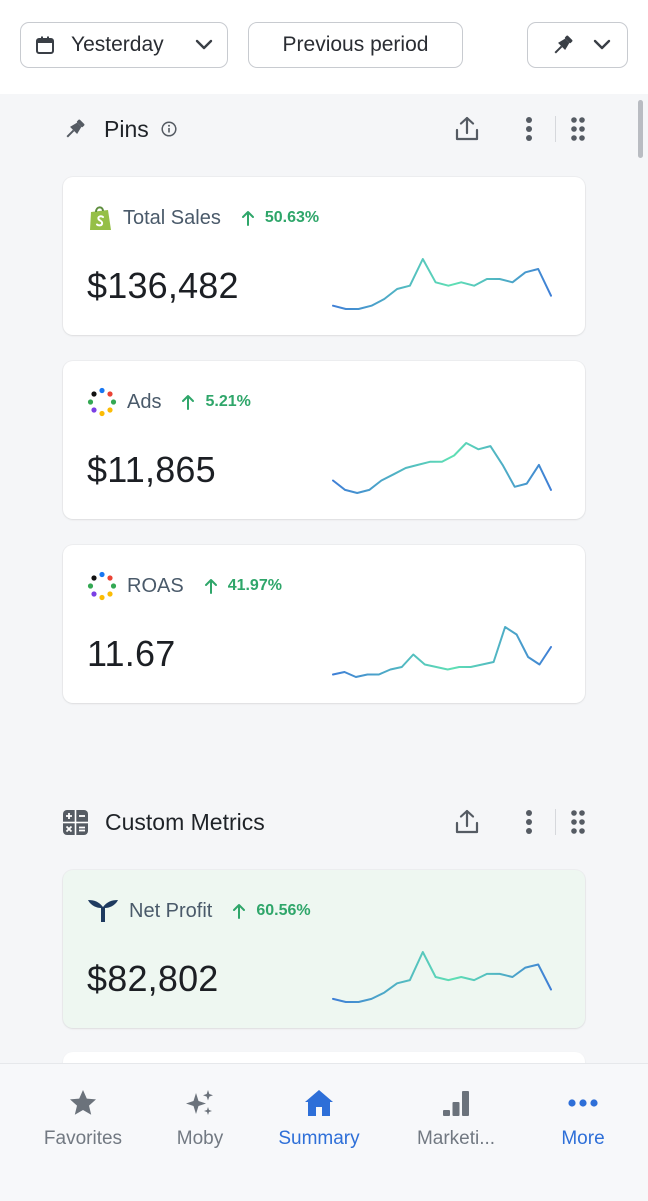  Describe the element at coordinates (126, 128) in the screenshot. I see `section-title: Pins` at that location.